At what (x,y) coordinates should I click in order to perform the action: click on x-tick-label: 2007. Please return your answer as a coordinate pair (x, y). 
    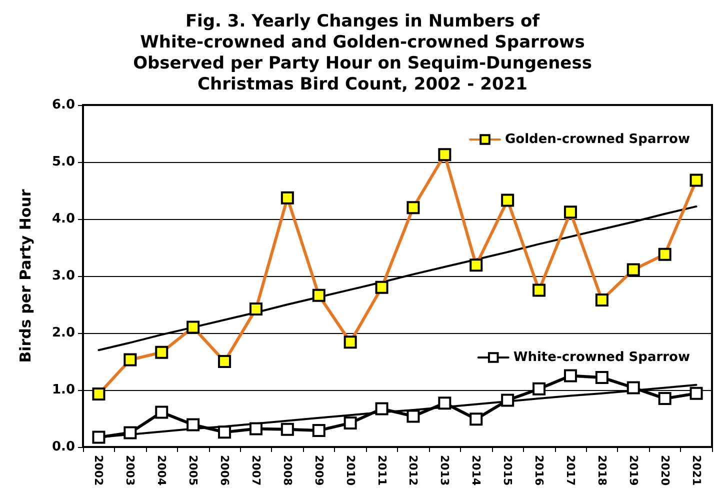
    Looking at the image, I should click on (255, 470).